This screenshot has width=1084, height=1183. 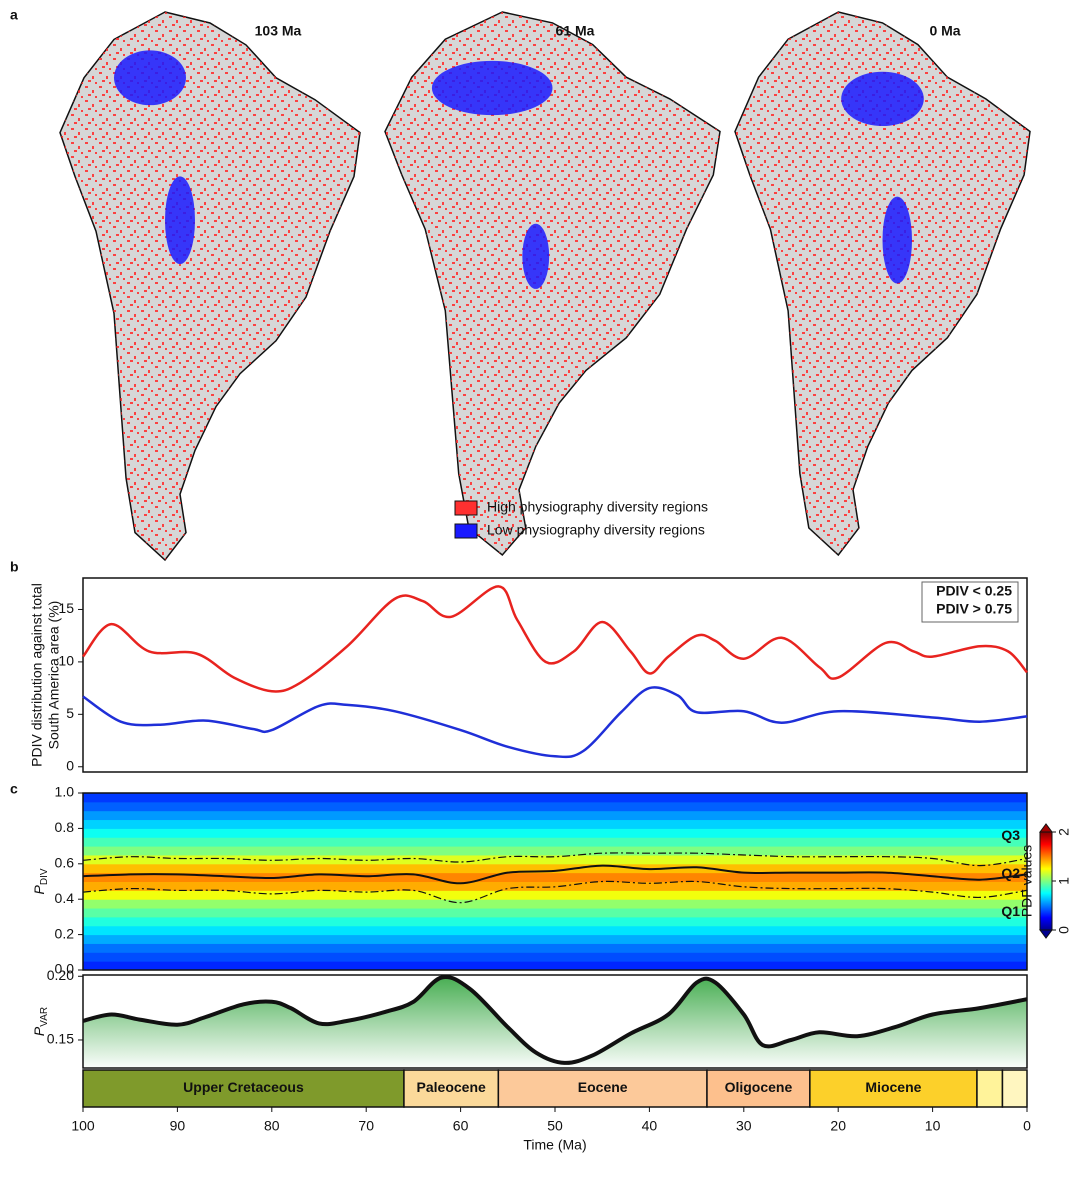 What do you see at coordinates (66, 608) in the screenshot?
I see `y-tick-label: 15` at bounding box center [66, 608].